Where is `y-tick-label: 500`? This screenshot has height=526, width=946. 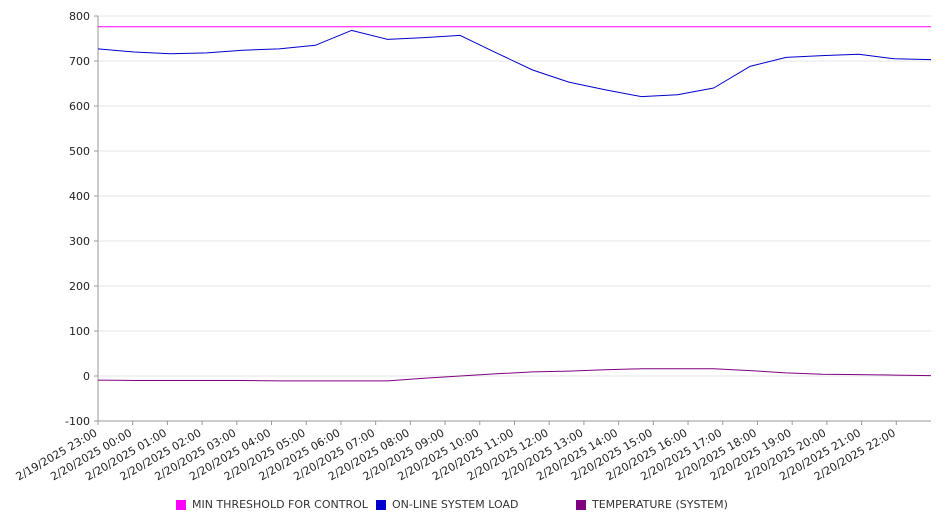 y-tick-label: 500 is located at coordinates (79, 151).